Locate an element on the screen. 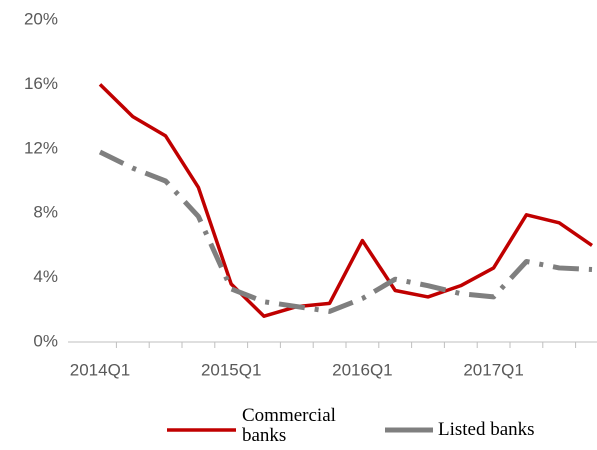  y-tick-label: 20% is located at coordinates (41, 18).